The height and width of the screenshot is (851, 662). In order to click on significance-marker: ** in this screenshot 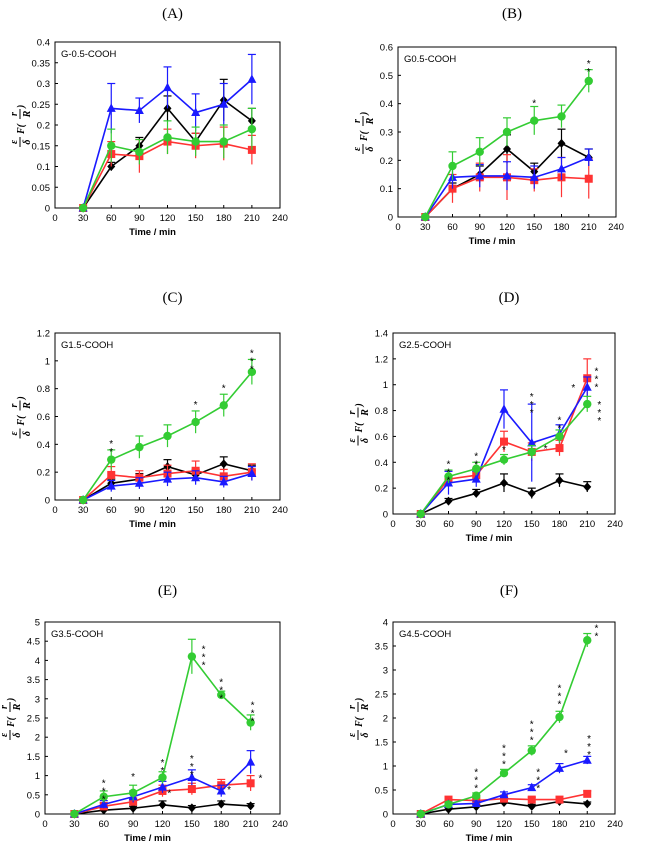, I will do `click(476, 461)`.